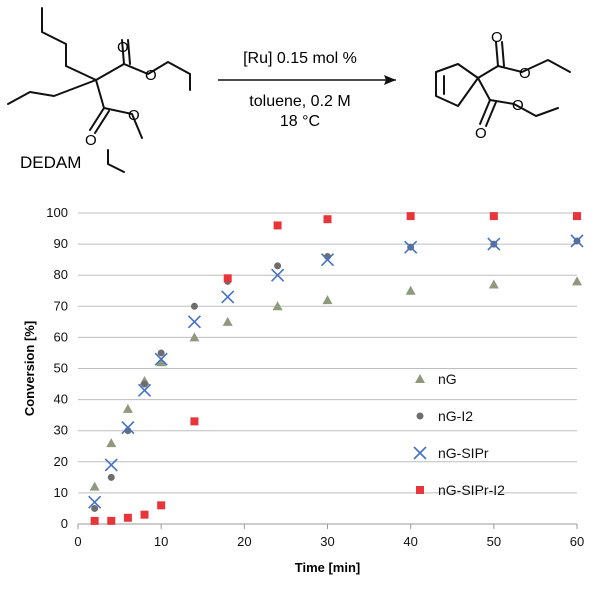 The height and width of the screenshot is (589, 596). I want to click on product-structure, so click(503, 84).